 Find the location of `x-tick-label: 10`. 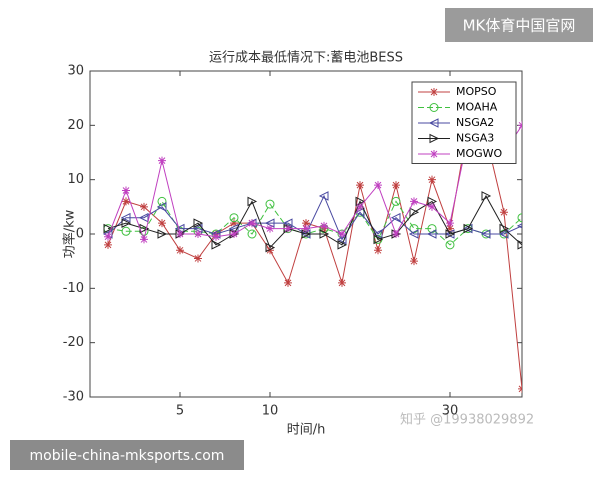

x-tick-label: 10 is located at coordinates (270, 411).